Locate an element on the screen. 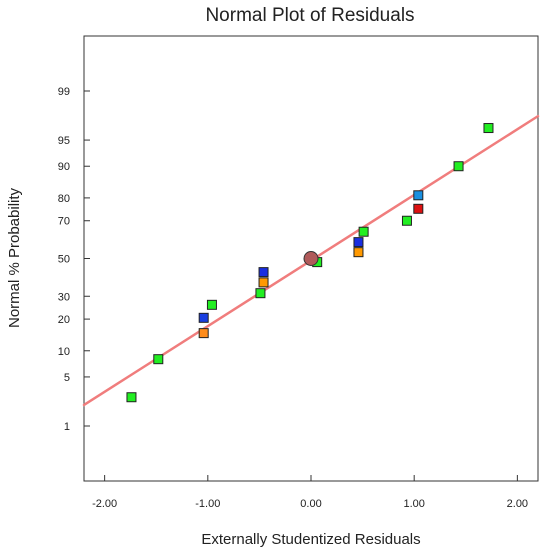  x-tick-label: 0.00 is located at coordinates (310, 504).